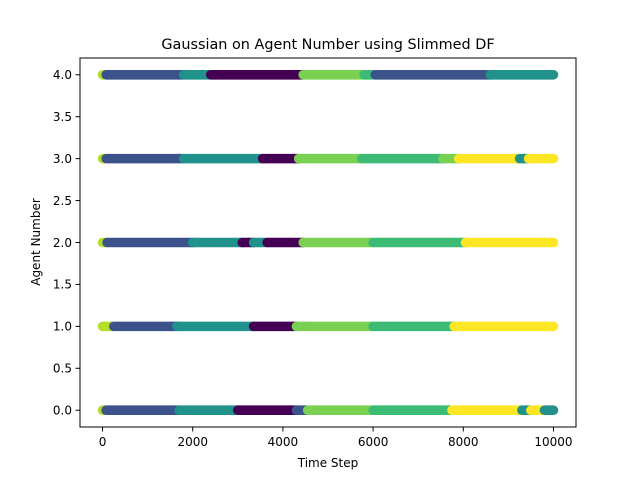 This screenshot has width=640, height=485. What do you see at coordinates (62, 159) in the screenshot?
I see `y-tick-label: 3.0` at bounding box center [62, 159].